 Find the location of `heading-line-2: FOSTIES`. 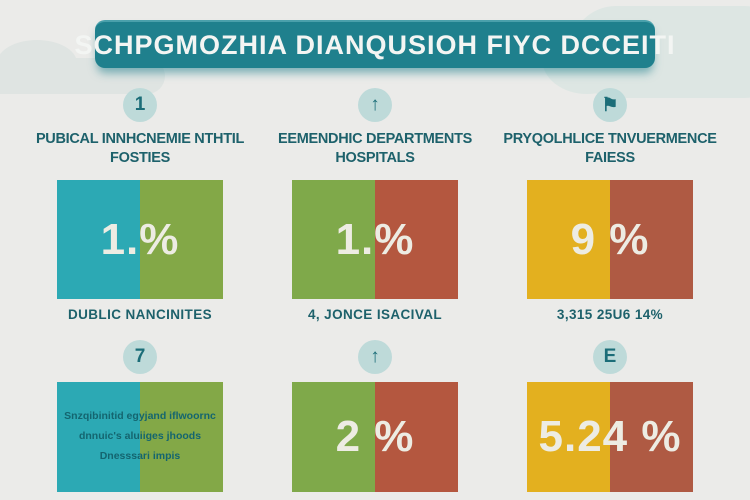

heading-line-2: FOSTIES is located at coordinates (140, 157).